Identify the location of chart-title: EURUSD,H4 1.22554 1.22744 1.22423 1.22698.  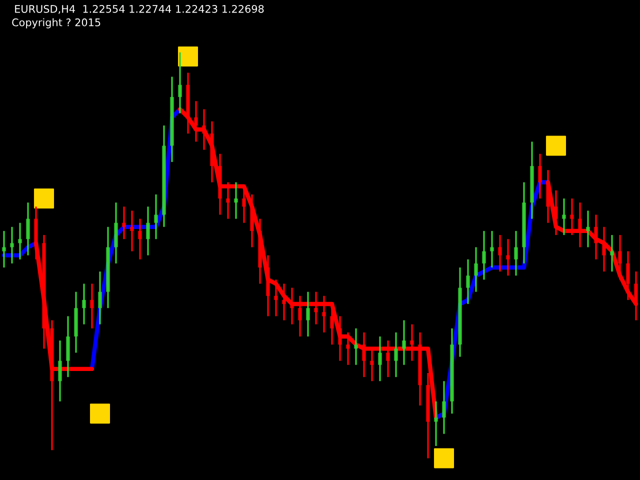
(139, 9).